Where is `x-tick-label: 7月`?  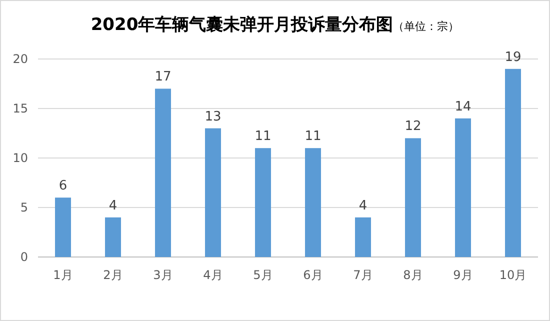 x-tick-label: 7月 is located at coordinates (363, 275).